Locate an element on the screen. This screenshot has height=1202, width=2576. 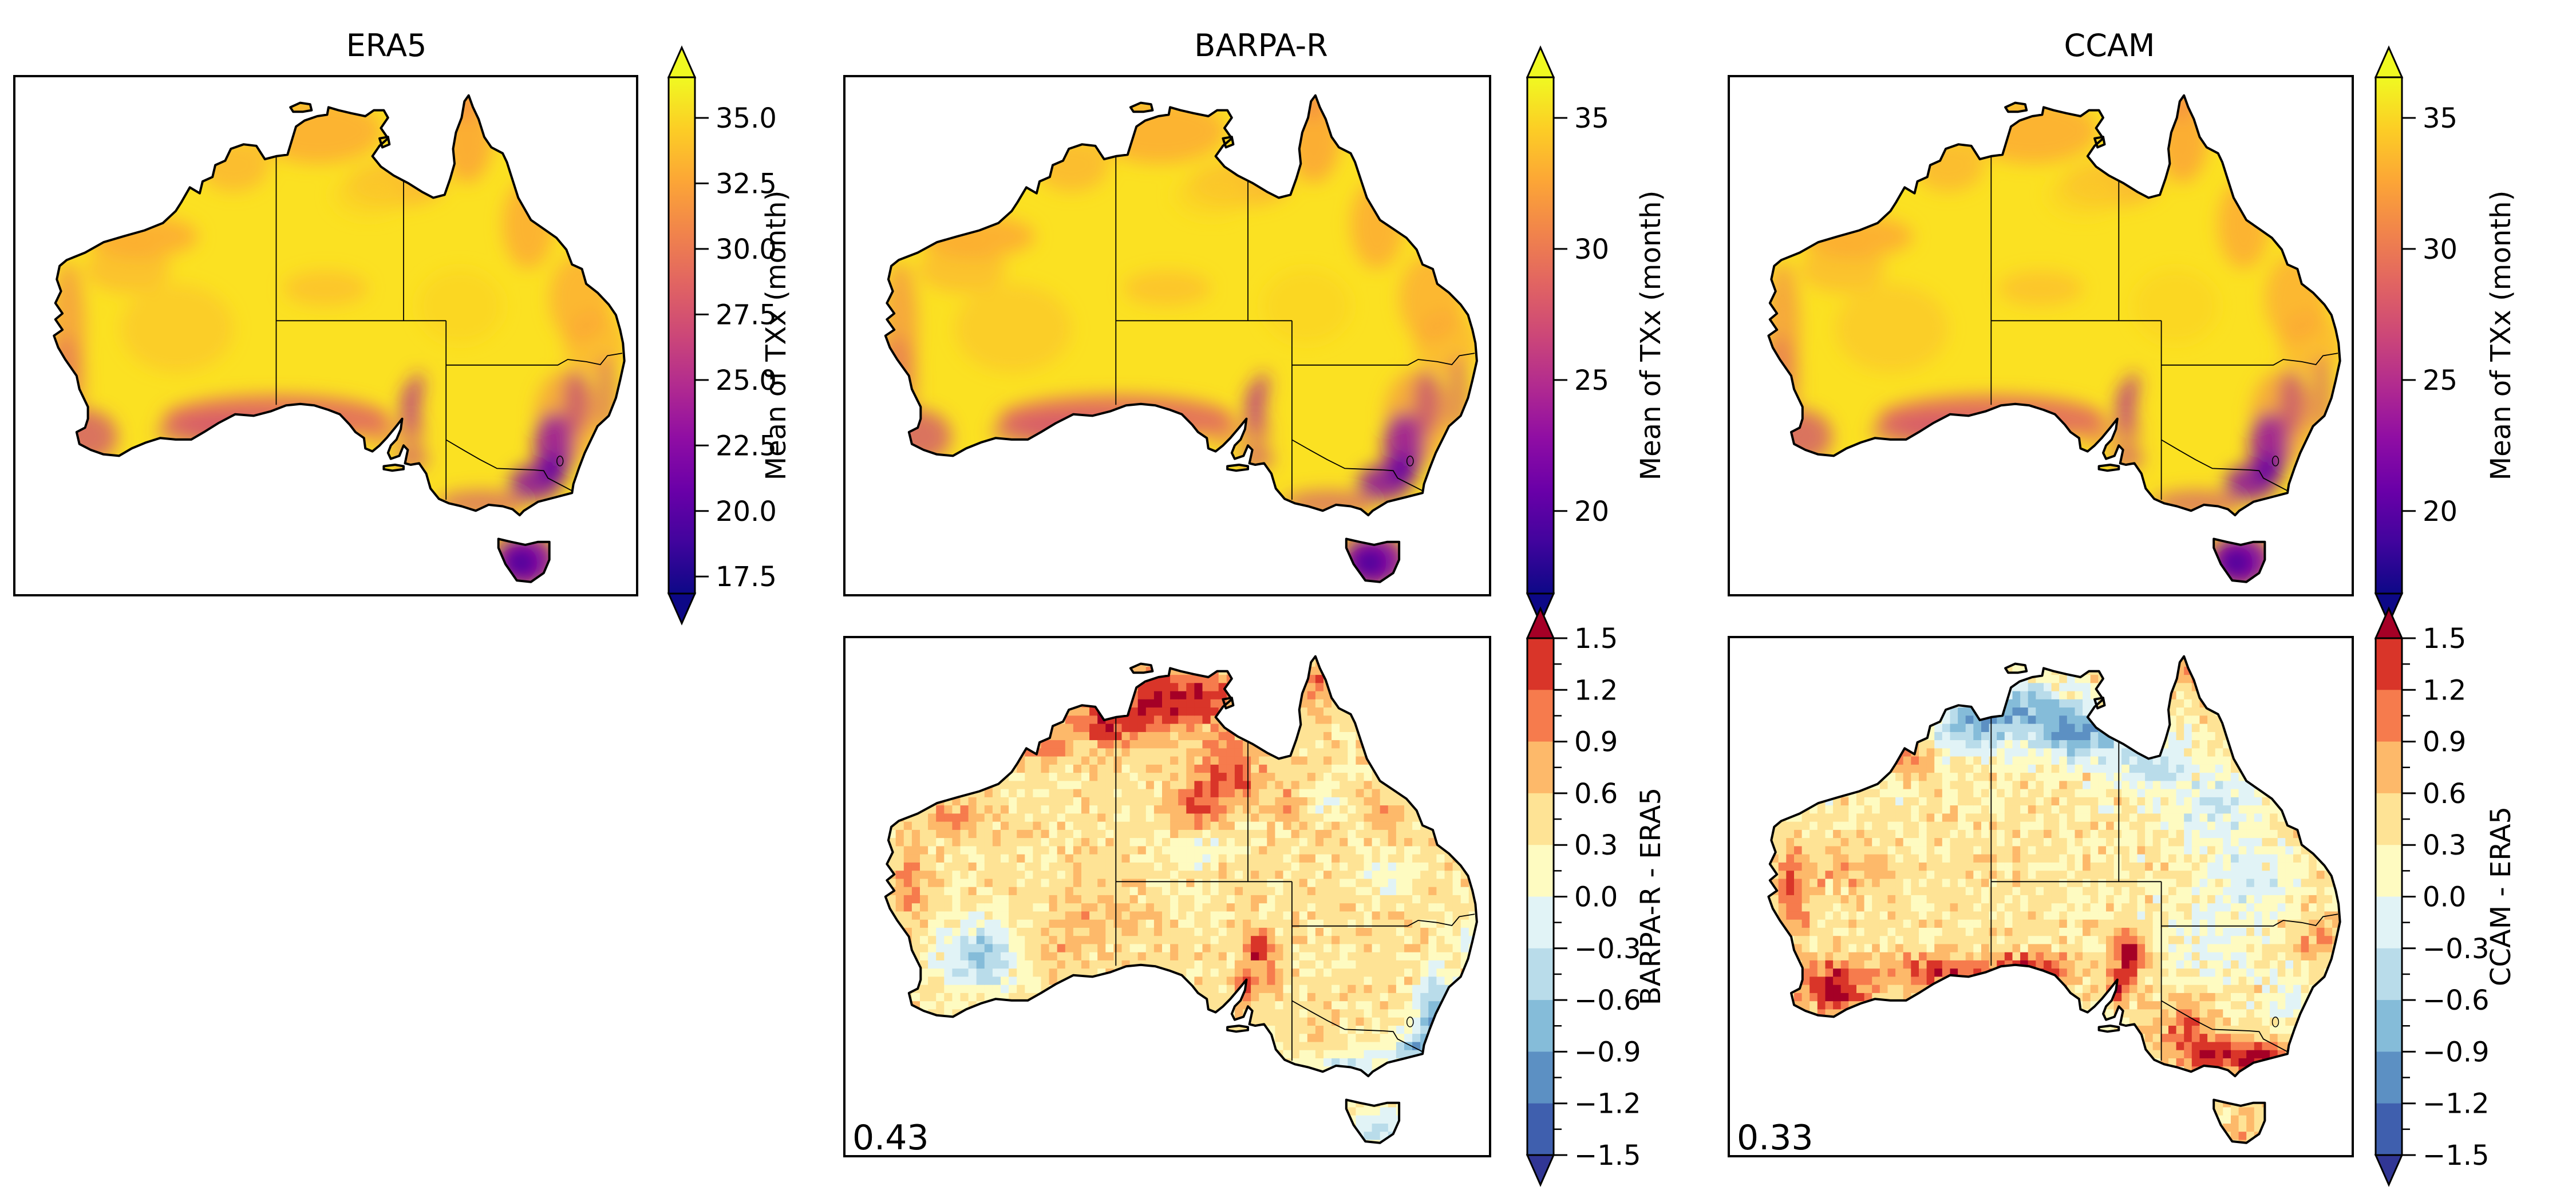
panel-title-era5: ERA5 is located at coordinates (386, 46).